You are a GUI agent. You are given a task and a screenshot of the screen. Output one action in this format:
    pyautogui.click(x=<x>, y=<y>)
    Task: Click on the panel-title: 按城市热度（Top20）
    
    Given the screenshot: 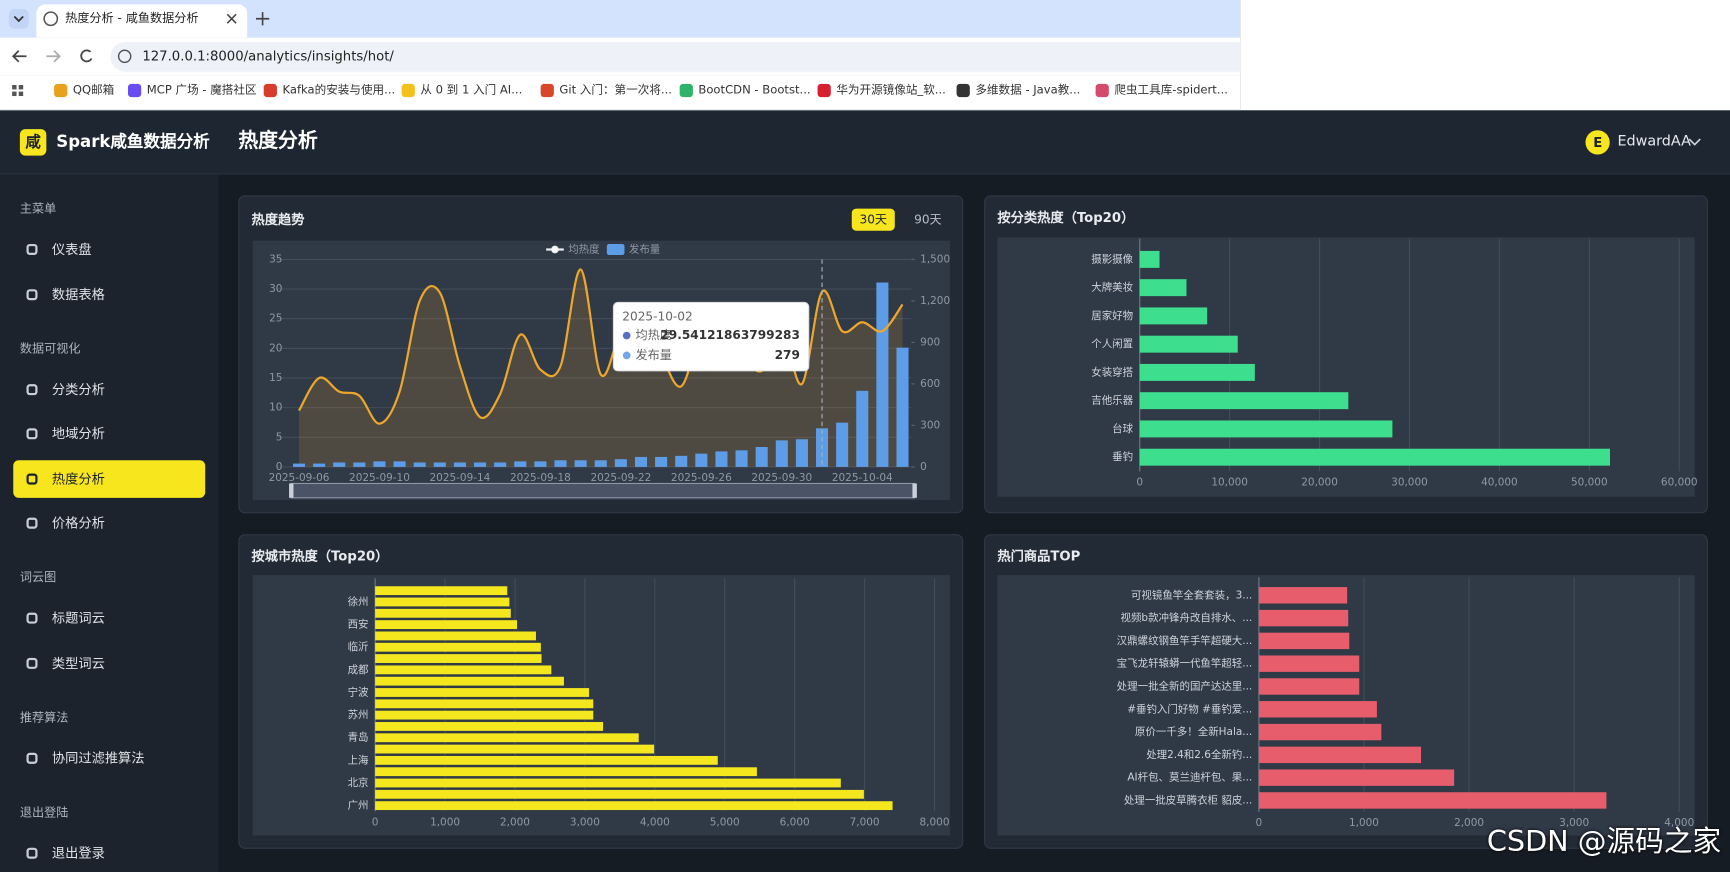 What is the action you would take?
    pyautogui.click(x=320, y=556)
    